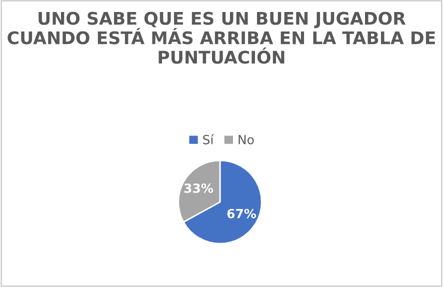 Image resolution: width=443 pixels, height=287 pixels. I want to click on legend-label: No, so click(246, 139).